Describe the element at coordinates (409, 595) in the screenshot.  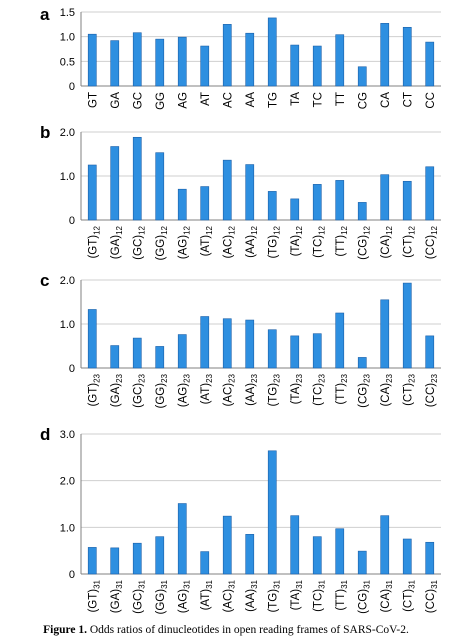
I see `x-tick-label: (CT)31` at that location.